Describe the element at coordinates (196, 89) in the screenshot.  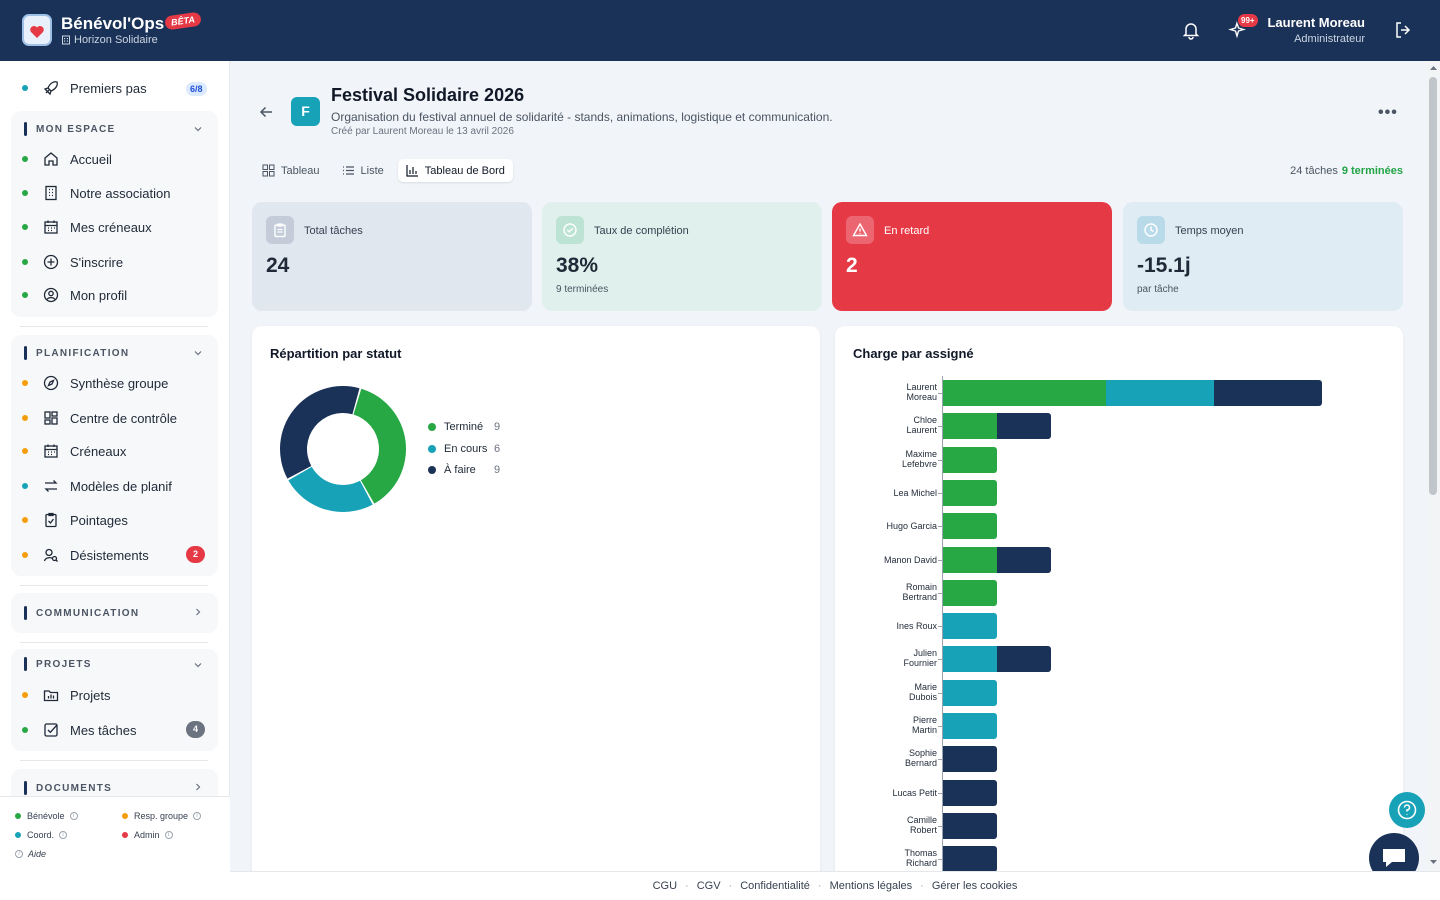
I see `progress-badge: 6/8` at that location.